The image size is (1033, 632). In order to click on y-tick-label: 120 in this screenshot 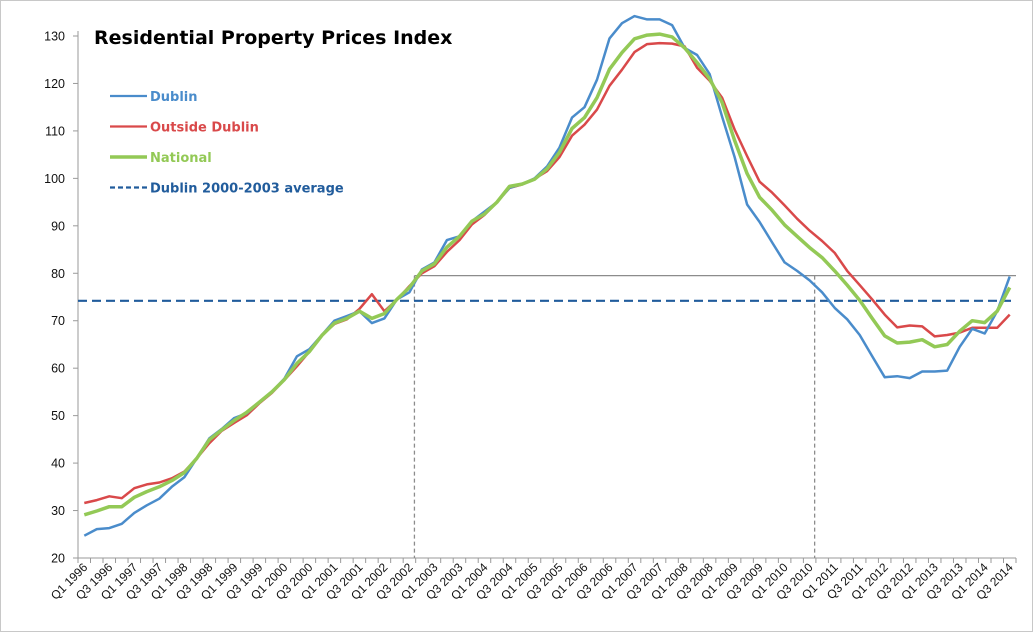, I will do `click(54, 84)`.